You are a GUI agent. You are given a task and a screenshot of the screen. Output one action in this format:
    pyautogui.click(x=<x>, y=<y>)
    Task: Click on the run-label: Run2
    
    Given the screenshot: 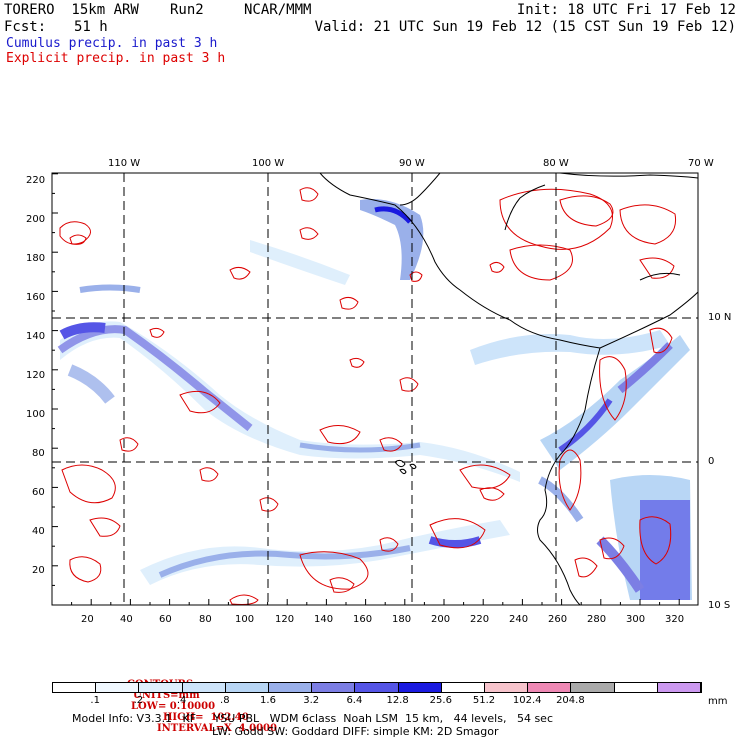 What is the action you would take?
    pyautogui.click(x=187, y=10)
    